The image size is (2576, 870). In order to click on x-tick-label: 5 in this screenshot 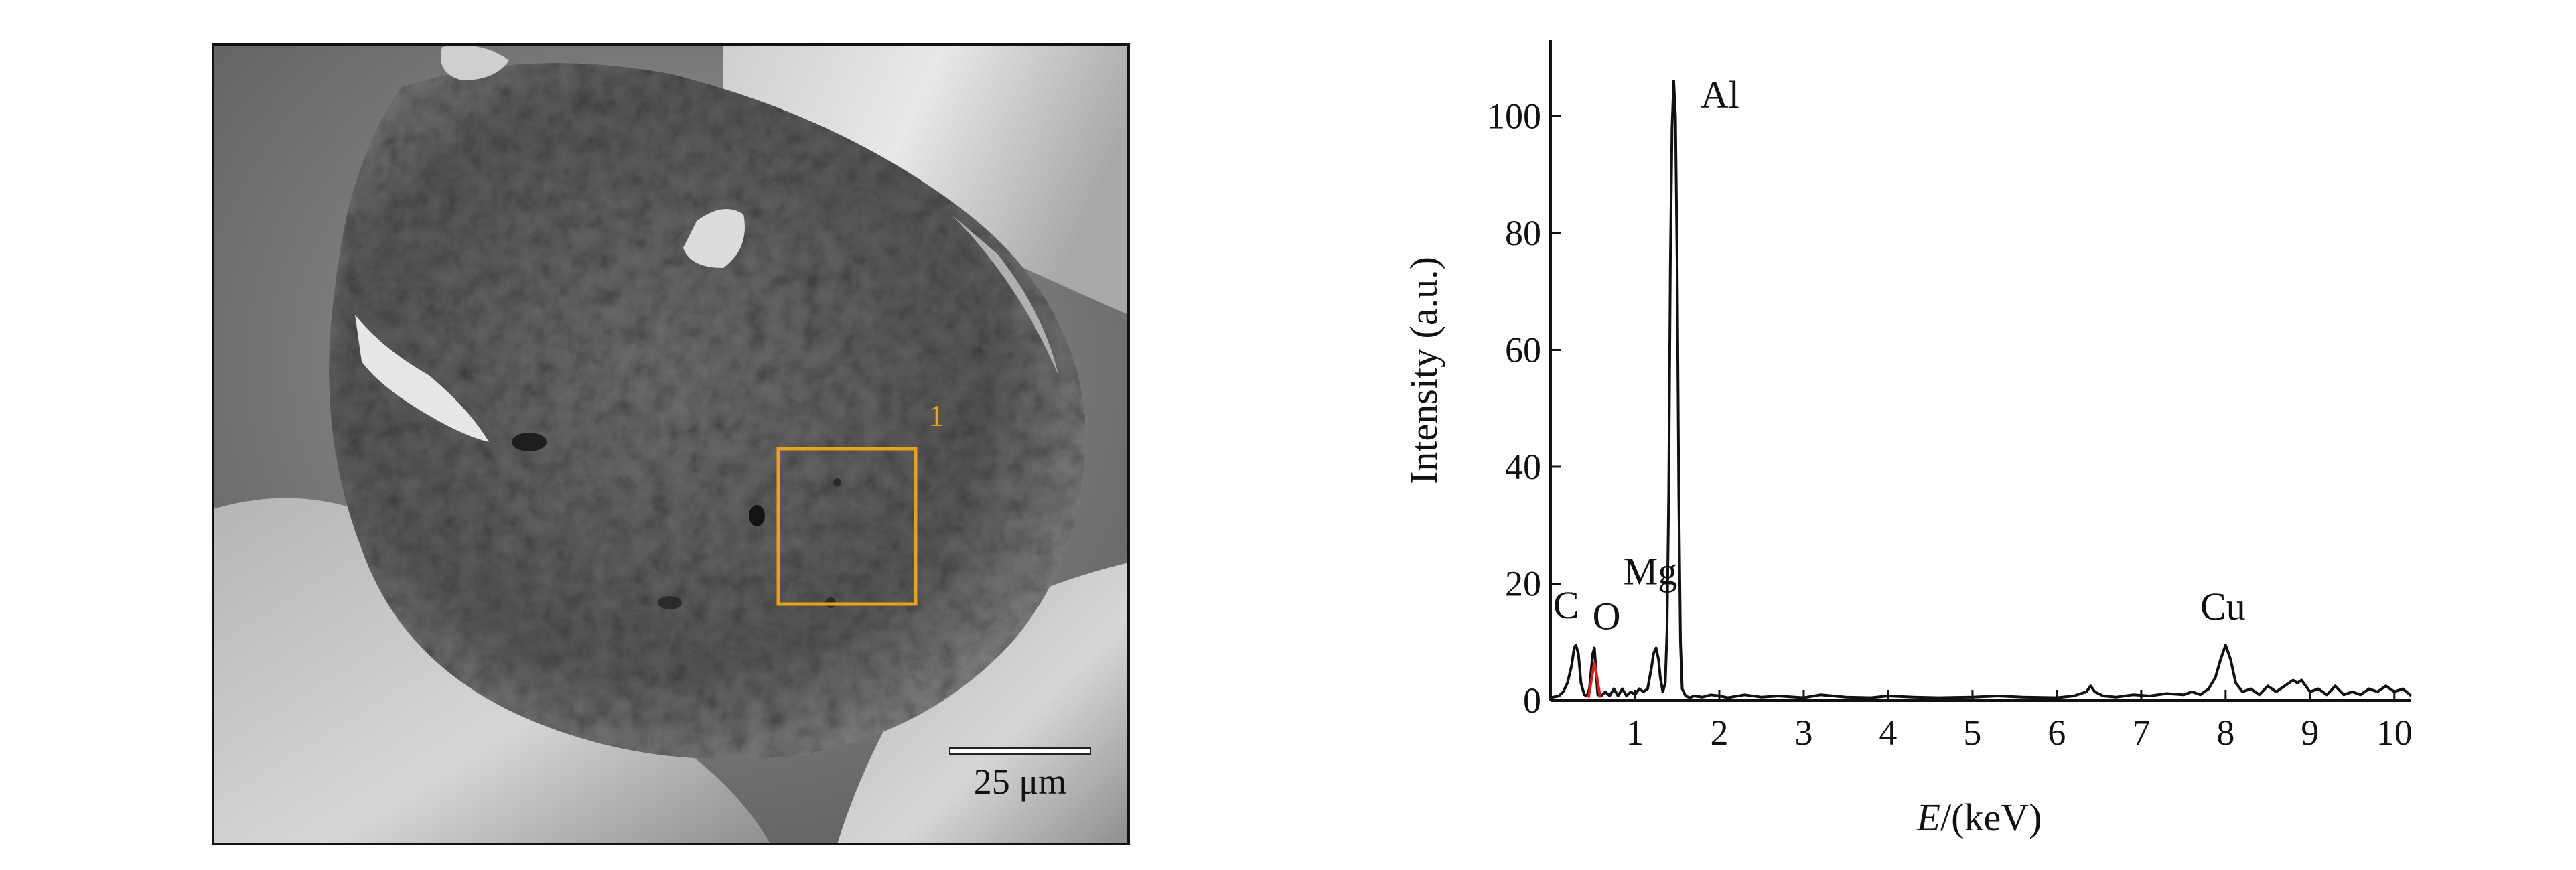, I will do `click(1972, 733)`.